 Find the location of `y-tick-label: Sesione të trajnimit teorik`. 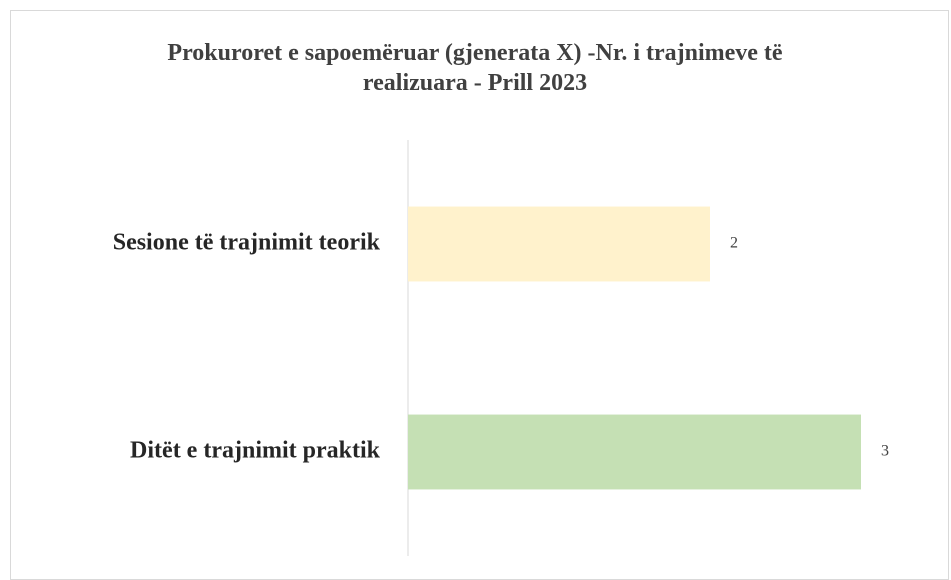

y-tick-label: Sesione të trajnimit teorik is located at coordinates (247, 243).